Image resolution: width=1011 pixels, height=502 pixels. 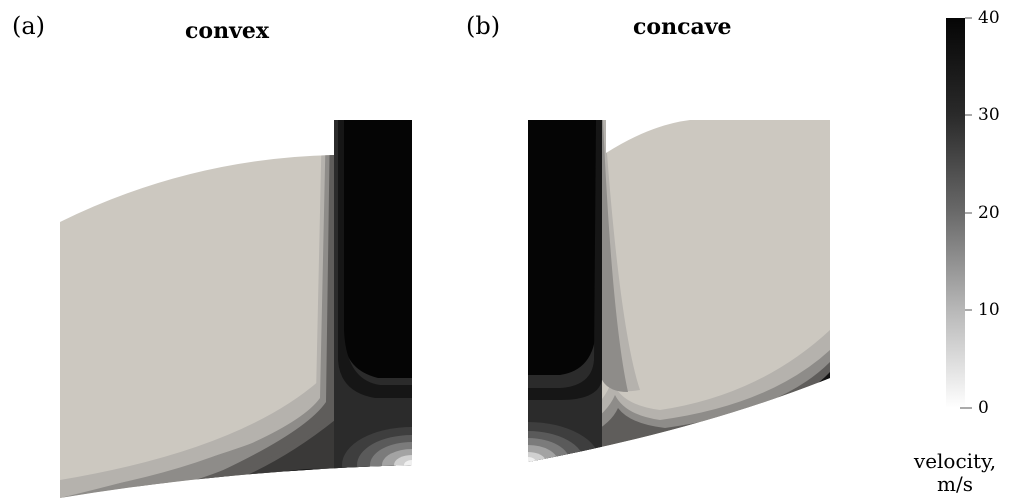 What do you see at coordinates (989, 115) in the screenshot?
I see `tick-label-30: 30` at bounding box center [989, 115].